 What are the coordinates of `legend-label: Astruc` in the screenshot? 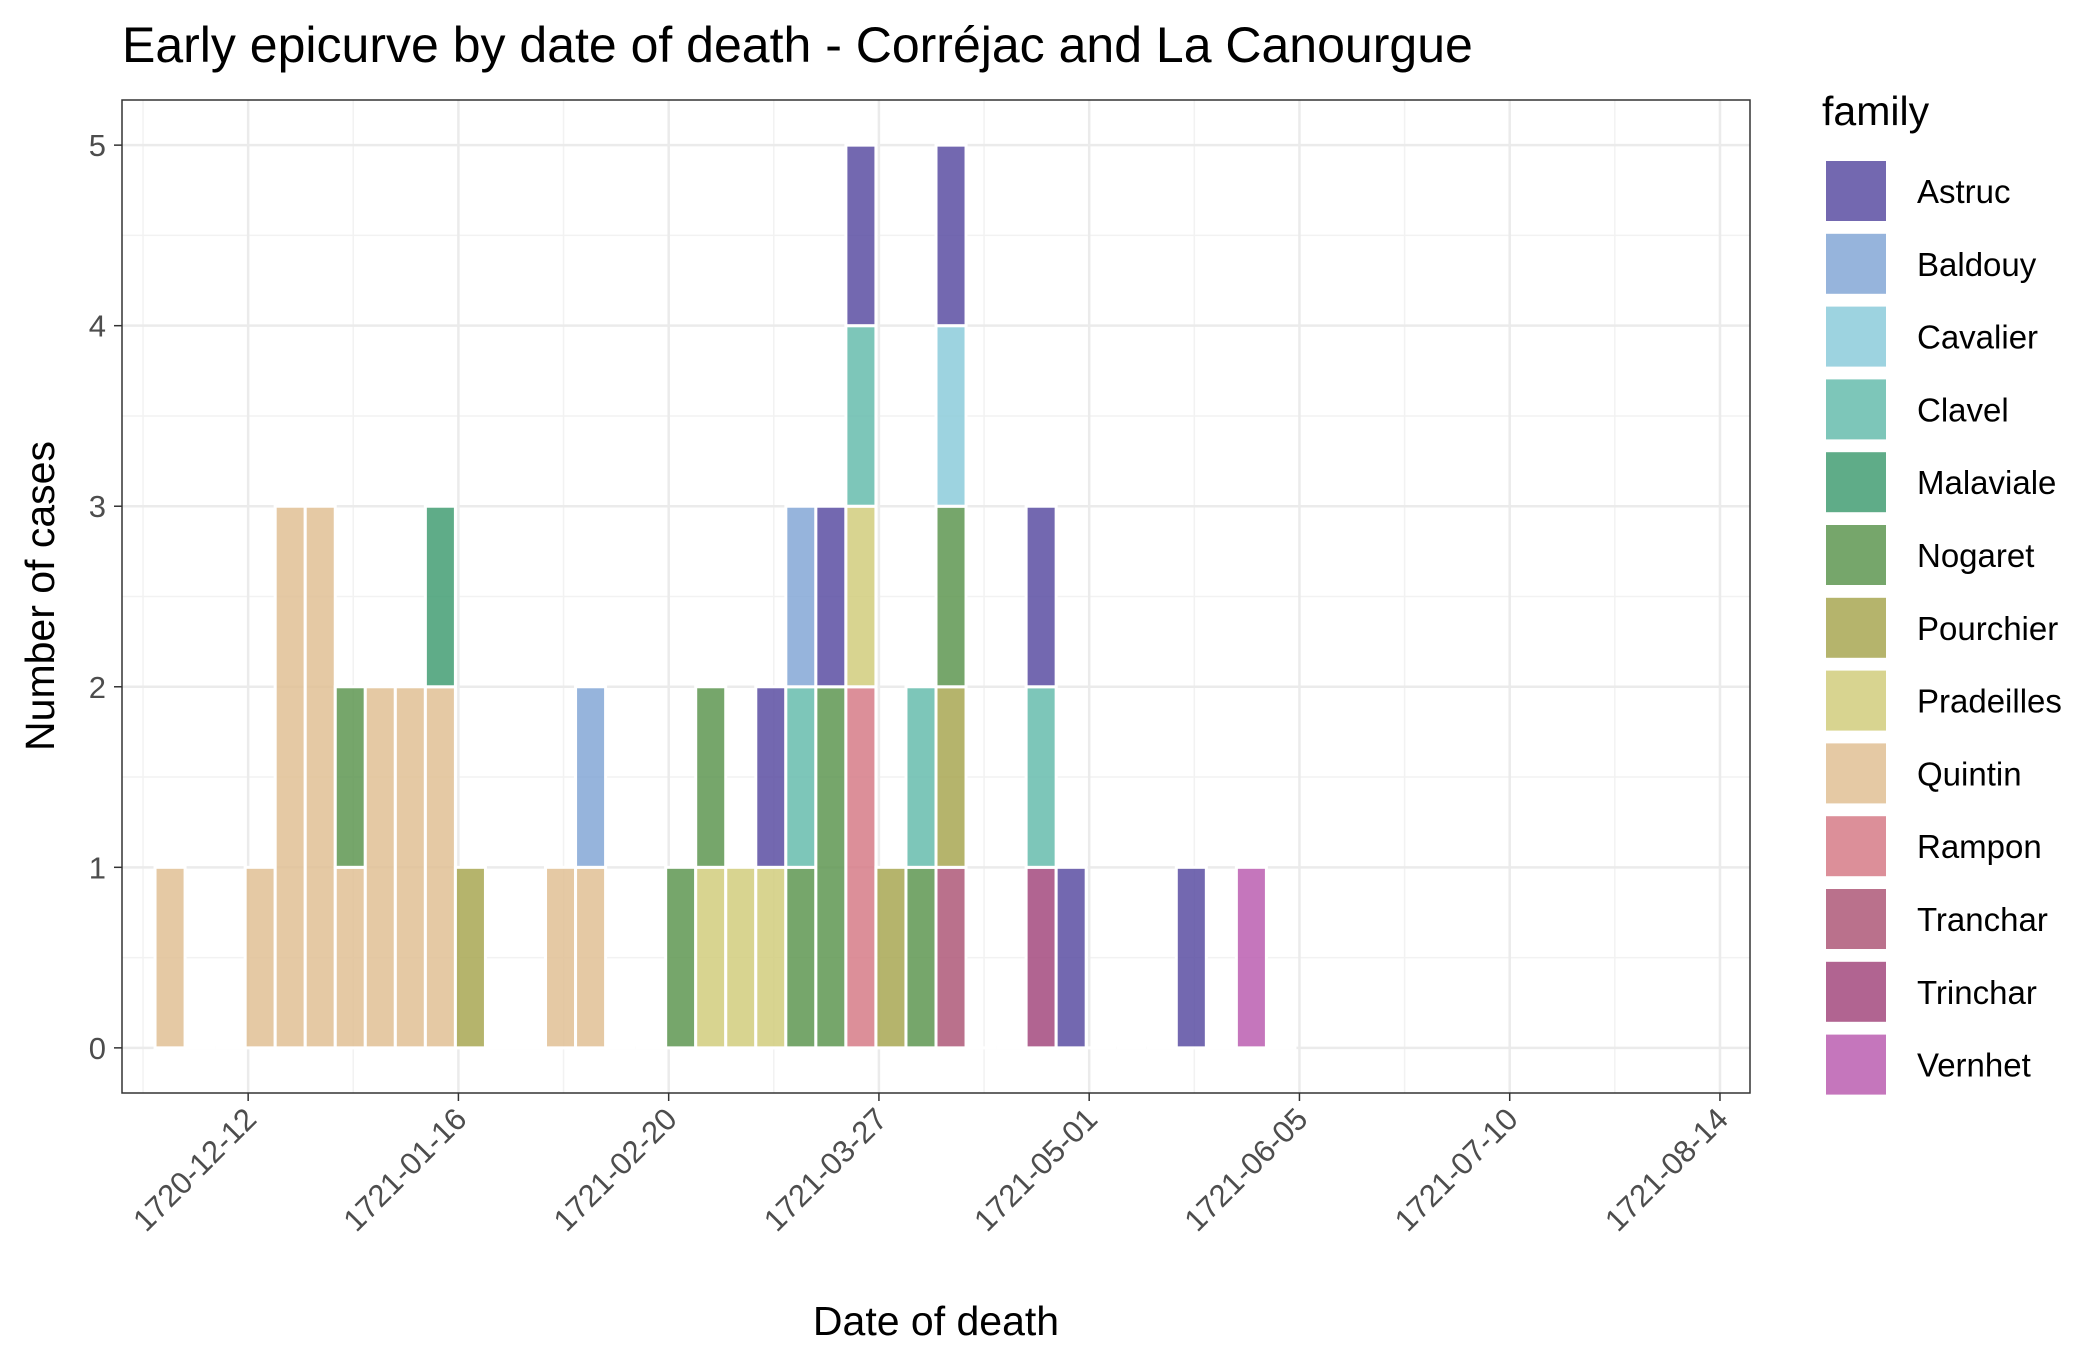 It's located at (1964, 191).